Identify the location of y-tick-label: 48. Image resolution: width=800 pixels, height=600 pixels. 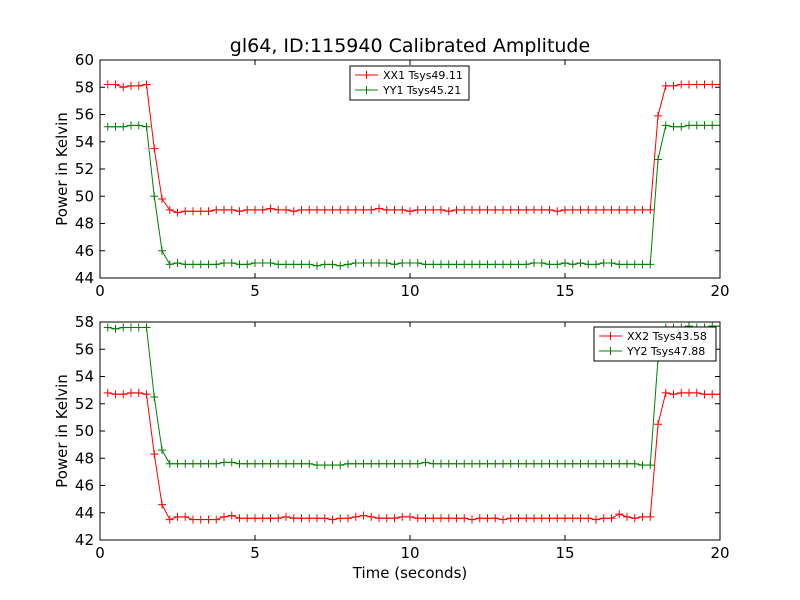
(84, 224).